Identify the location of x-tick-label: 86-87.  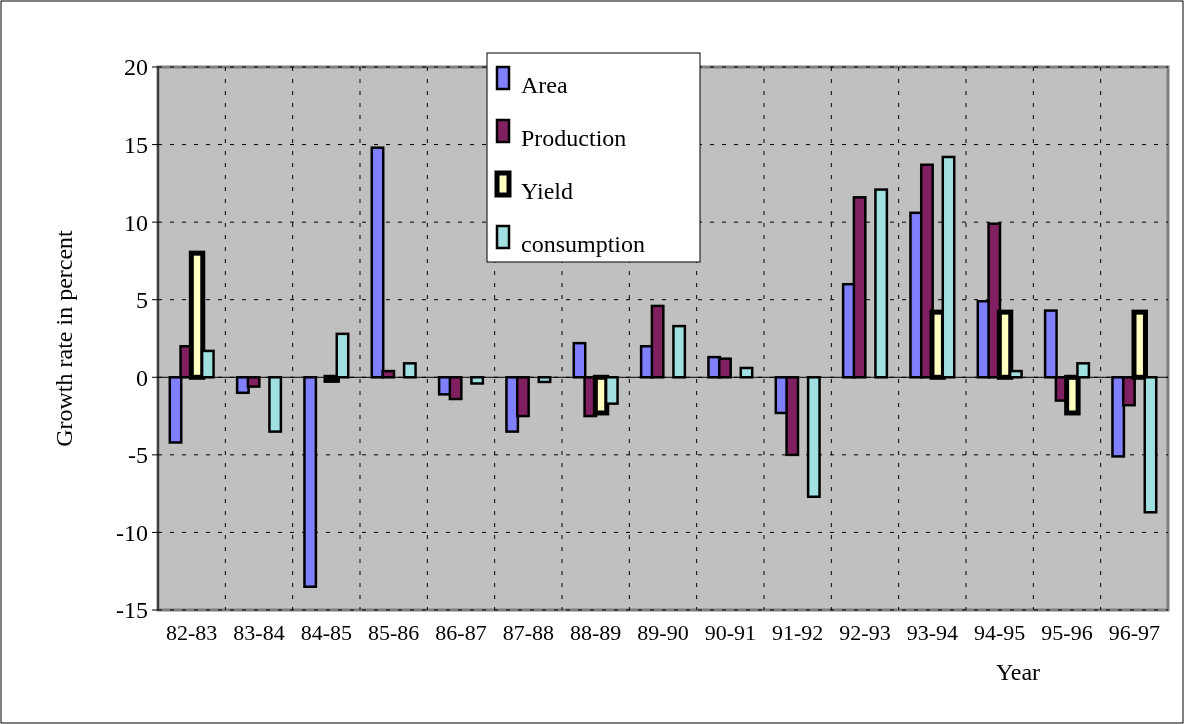
(461, 632).